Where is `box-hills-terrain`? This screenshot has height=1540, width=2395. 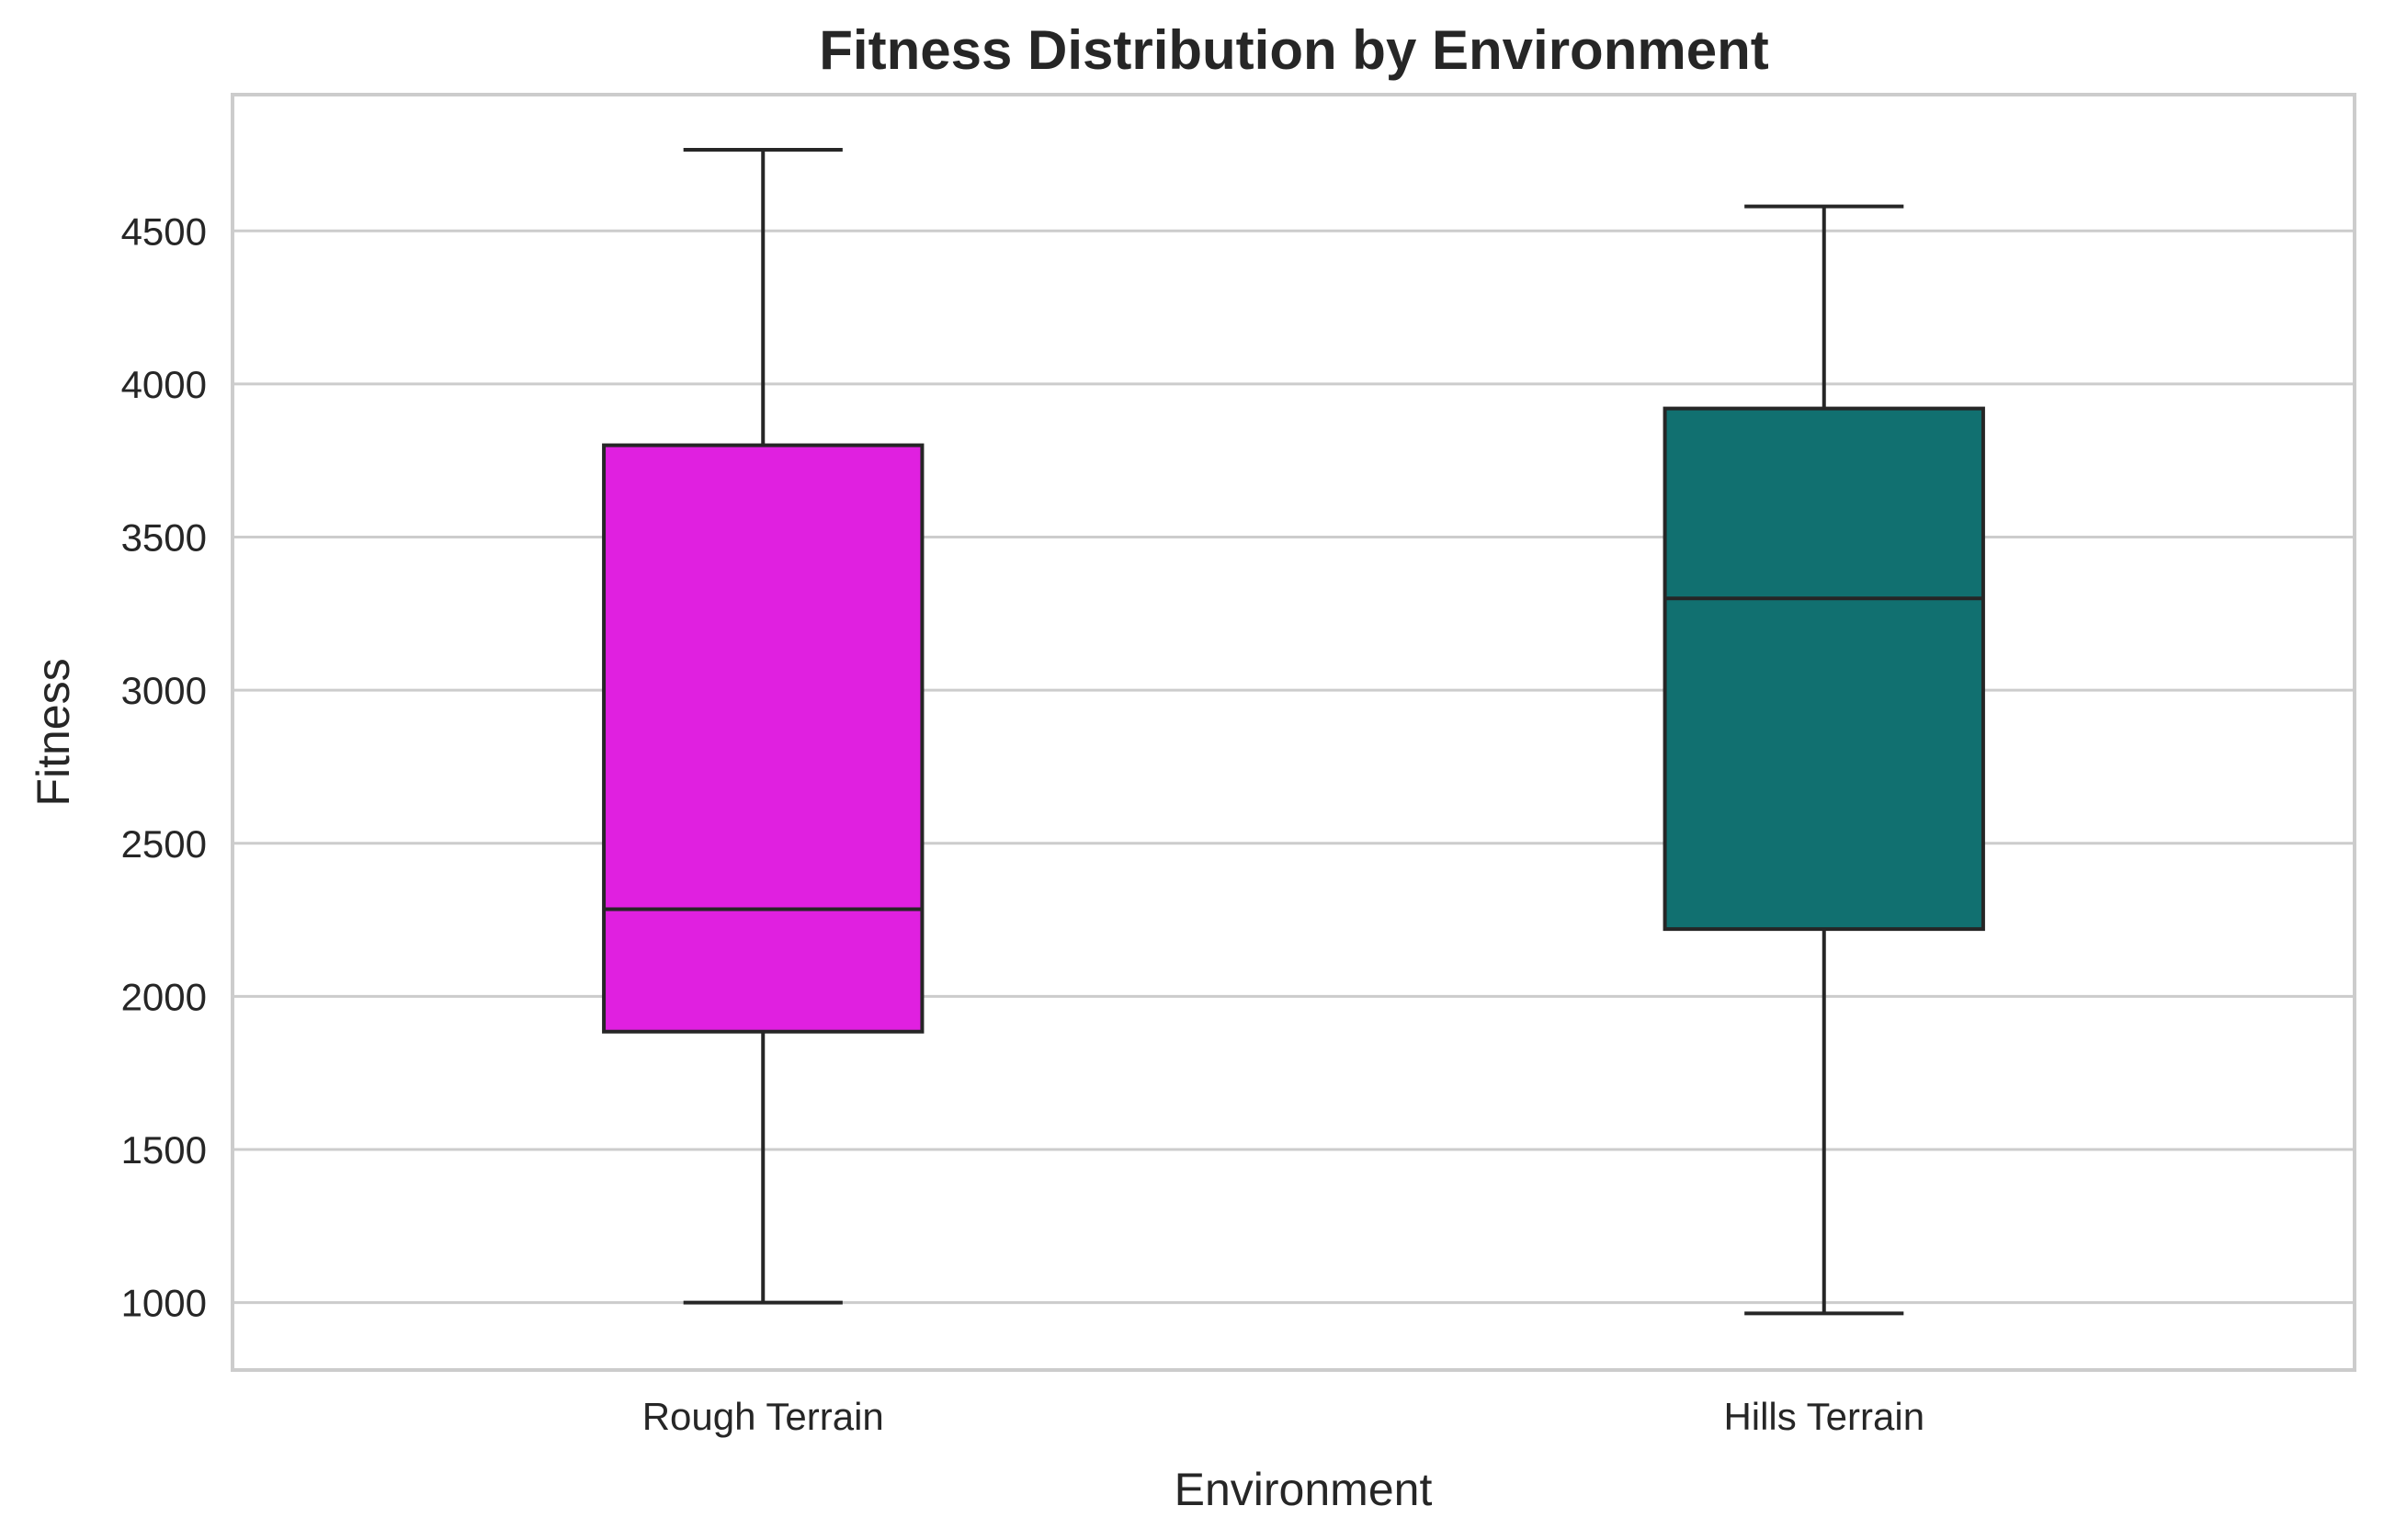
box-hills-terrain is located at coordinates (1824, 760).